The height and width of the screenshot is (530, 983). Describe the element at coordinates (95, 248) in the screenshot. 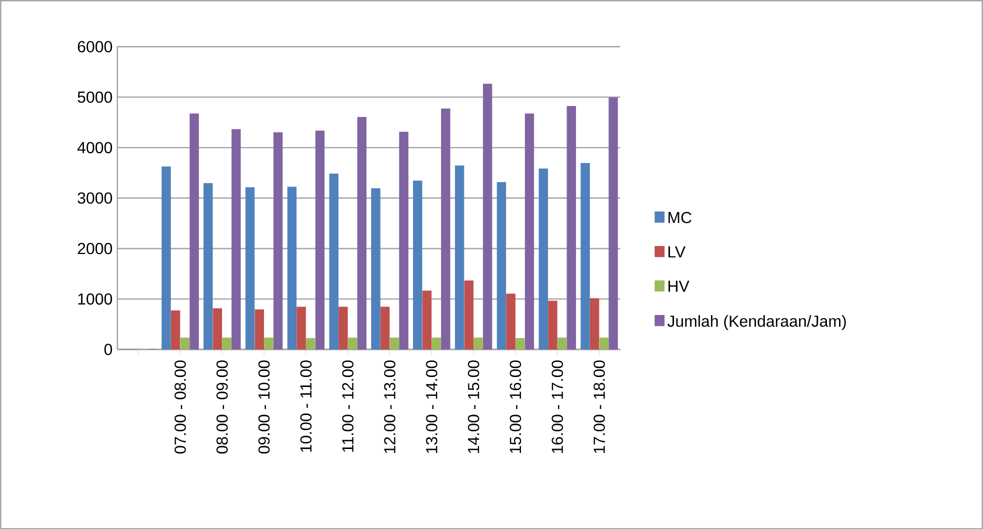

I see `y-tick-label: 2000` at that location.